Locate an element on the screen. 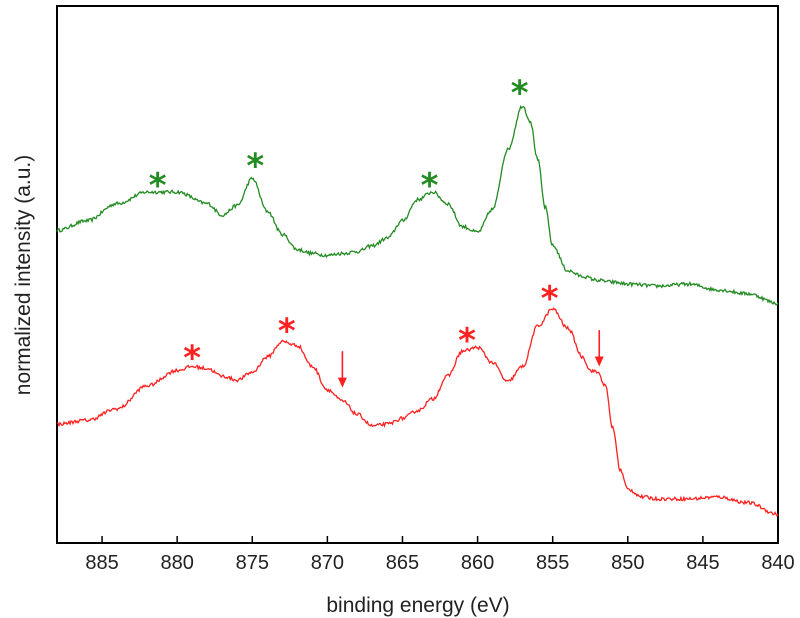 The width and height of the screenshot is (800, 618). x-tick-label: 875 is located at coordinates (252, 563).